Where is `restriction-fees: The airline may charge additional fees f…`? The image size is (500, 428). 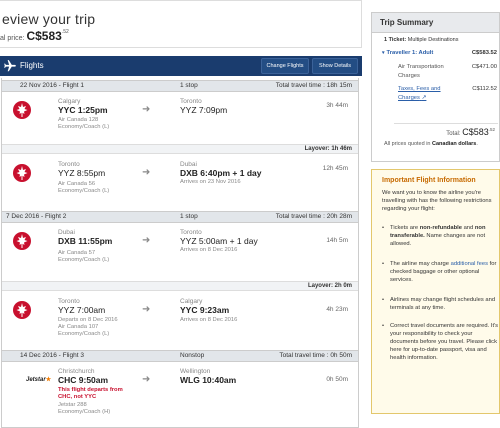
restriction-fees: The airline may charge additional fees f… is located at coordinates (441, 272).